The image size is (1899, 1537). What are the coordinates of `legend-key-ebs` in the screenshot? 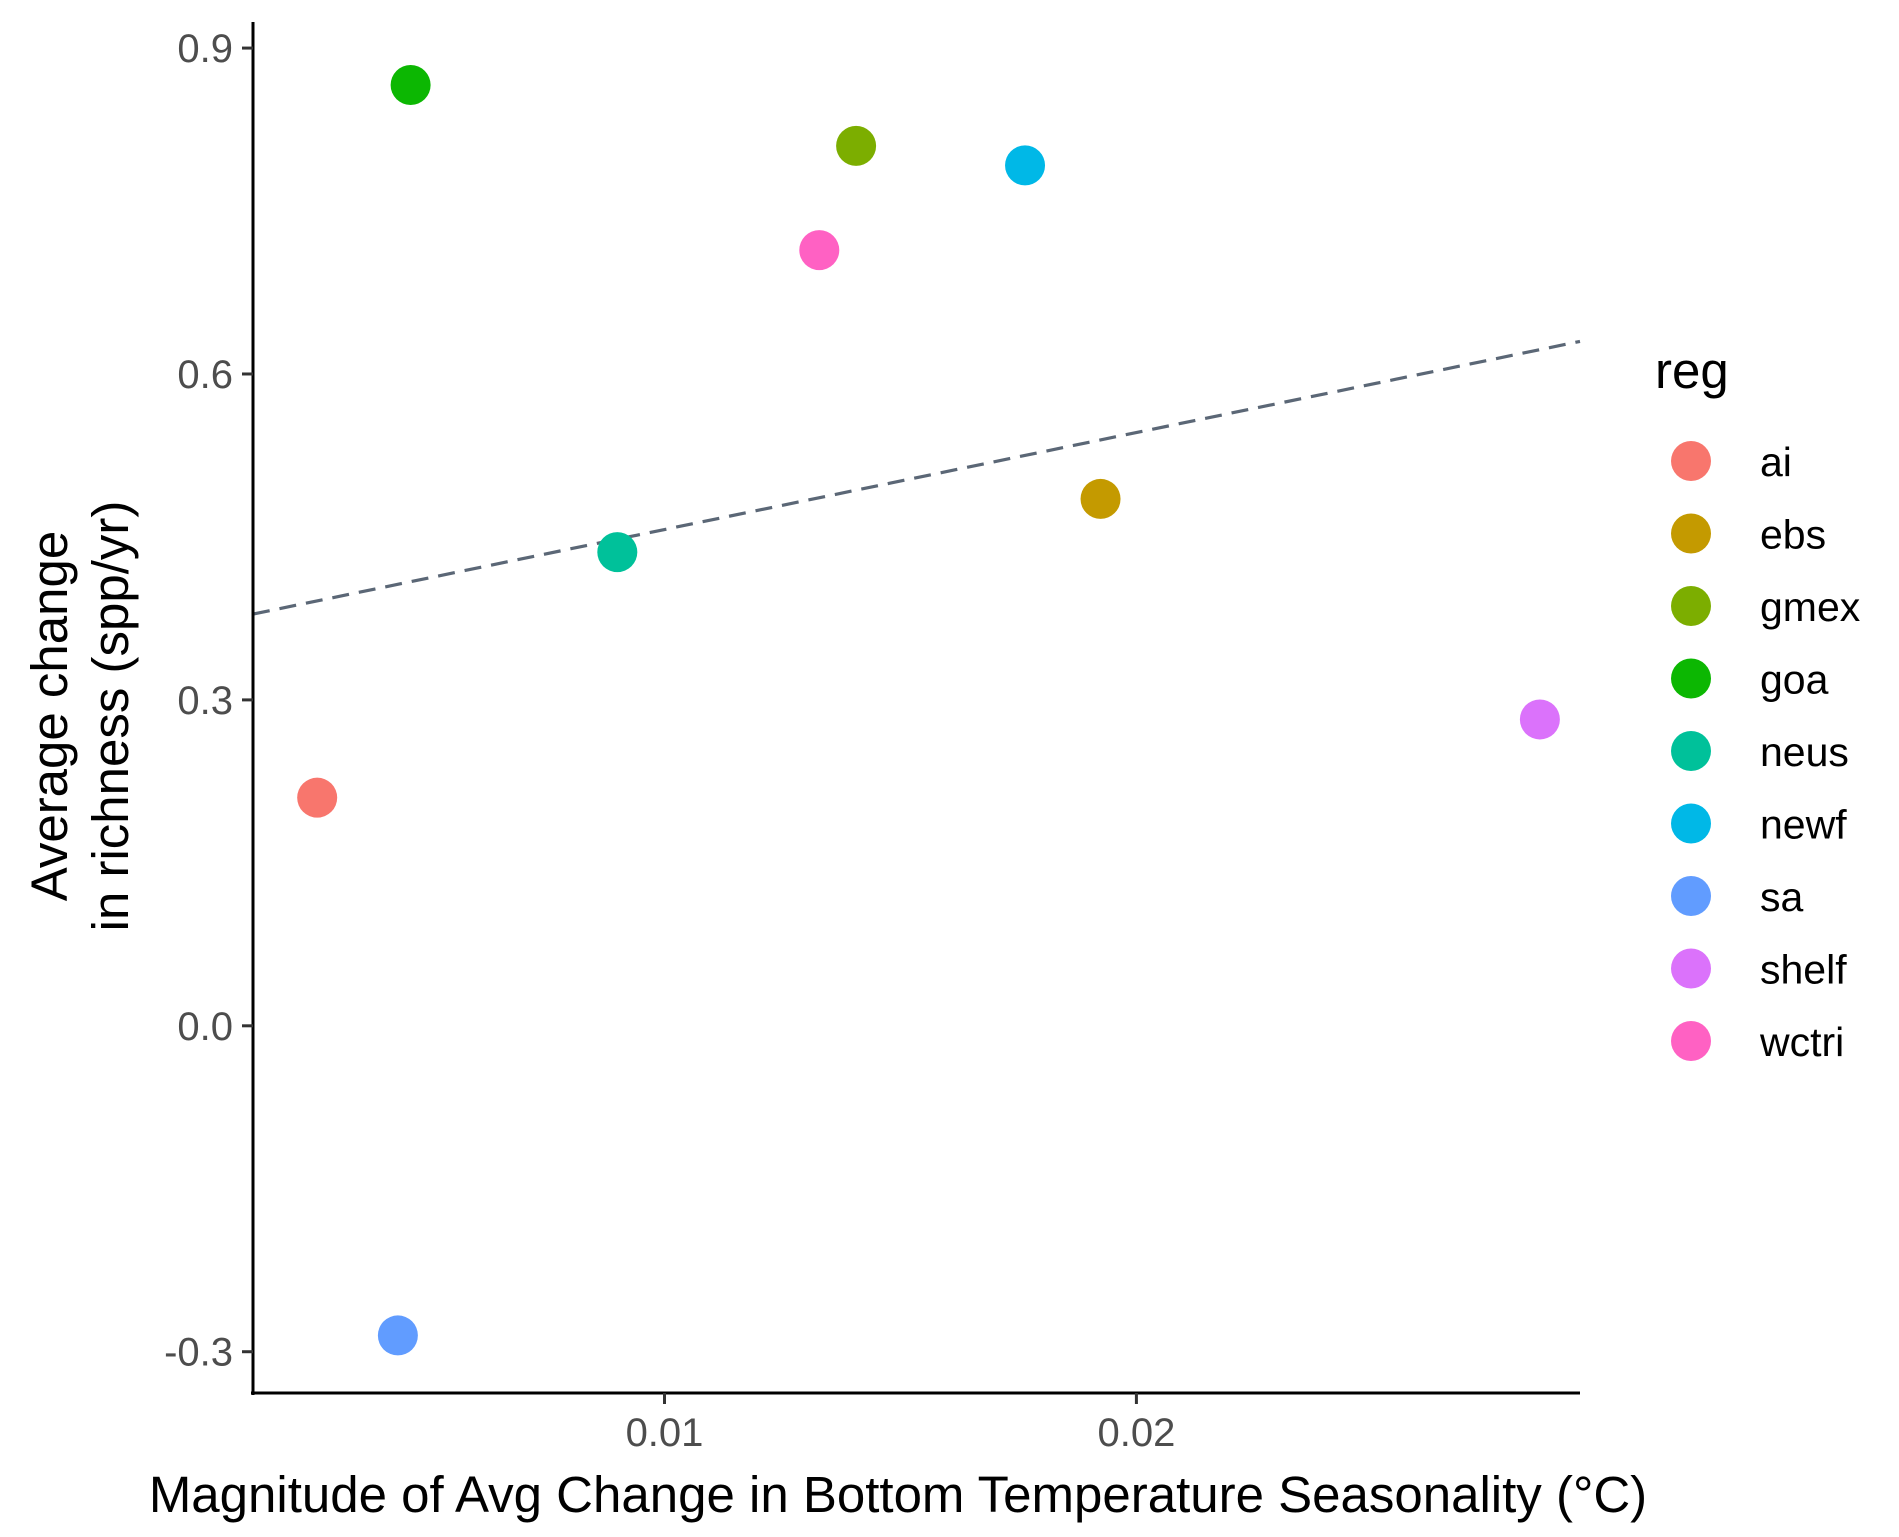 It's located at (1691, 533).